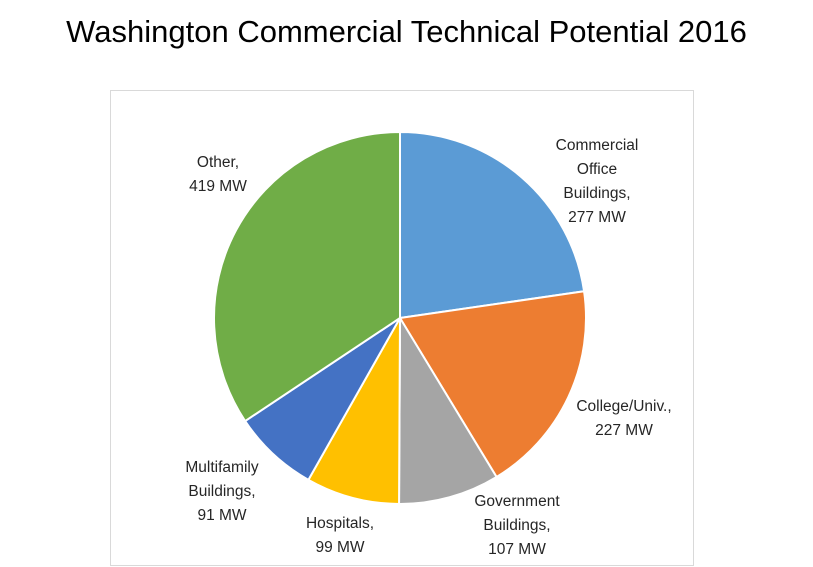  What do you see at coordinates (492, 225) in the screenshot?
I see `pie-slice-commercial-office-buildings` at bounding box center [492, 225].